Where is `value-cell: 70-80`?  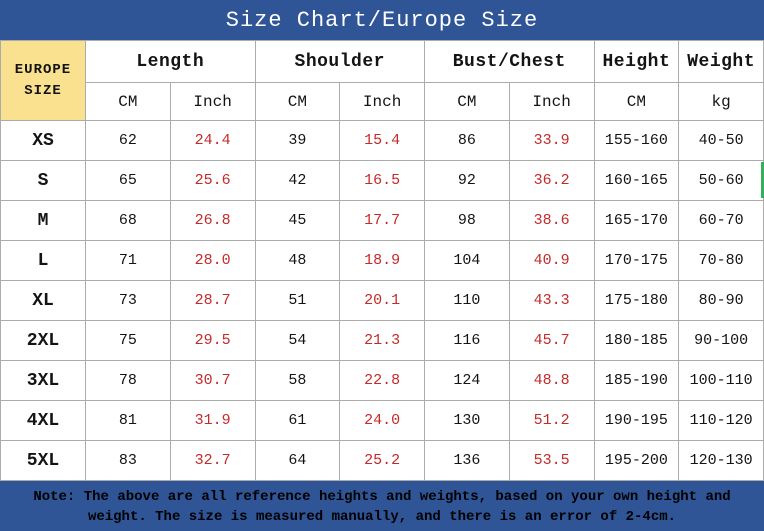 value-cell: 70-80 is located at coordinates (721, 260).